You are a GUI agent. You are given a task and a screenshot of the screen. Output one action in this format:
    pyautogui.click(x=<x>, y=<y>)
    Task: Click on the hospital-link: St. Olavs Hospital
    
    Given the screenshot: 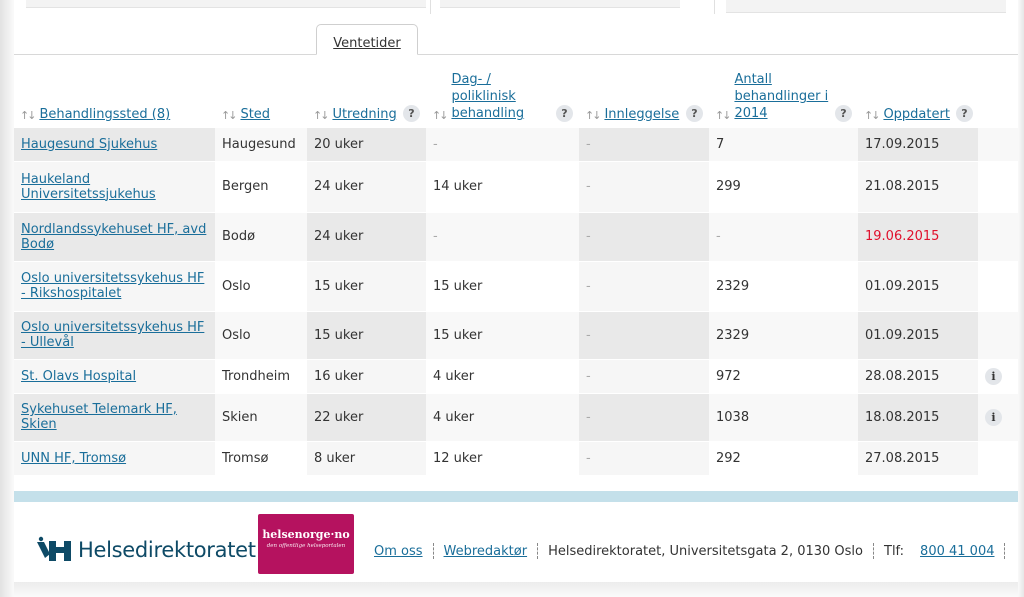 What is the action you would take?
    pyautogui.click(x=79, y=376)
    